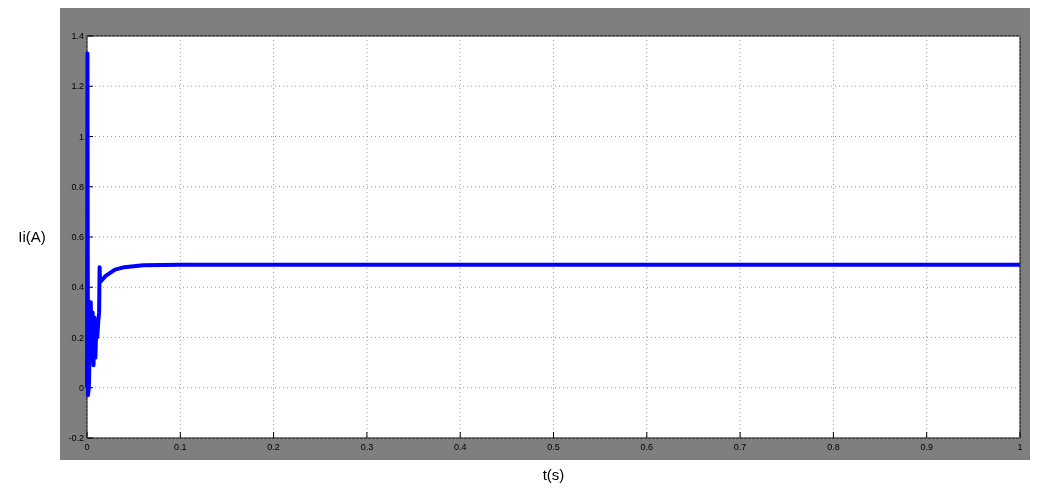 This screenshot has width=1038, height=489. What do you see at coordinates (926, 447) in the screenshot?
I see `x-tick-label: 0.9` at bounding box center [926, 447].